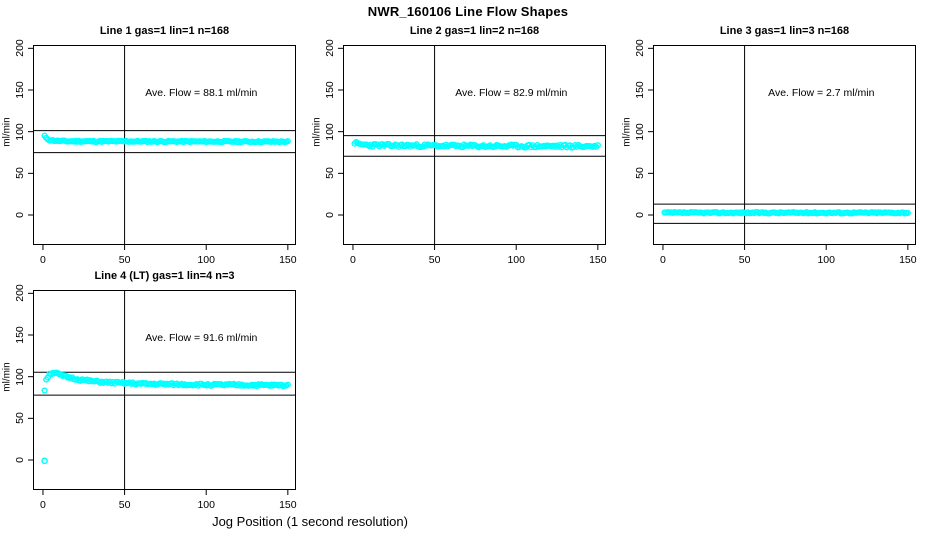 This screenshot has height=540, width=936. I want to click on subplot-title: Line 1 gas=1 lin=1 n=168, so click(164, 31).